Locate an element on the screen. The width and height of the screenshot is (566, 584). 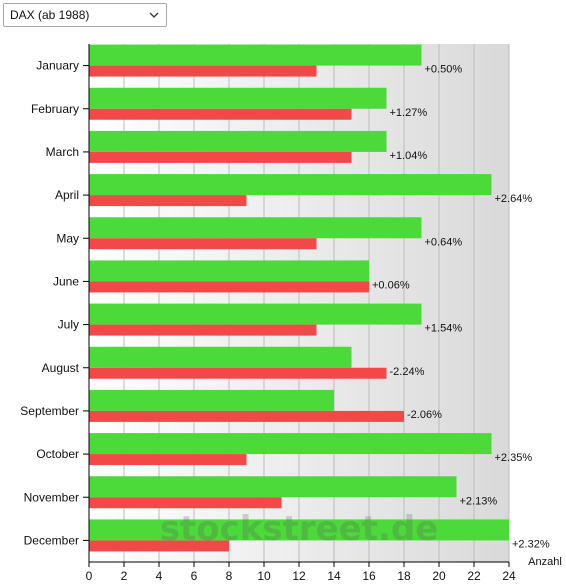
chevron-down-icon is located at coordinates (154, 15).